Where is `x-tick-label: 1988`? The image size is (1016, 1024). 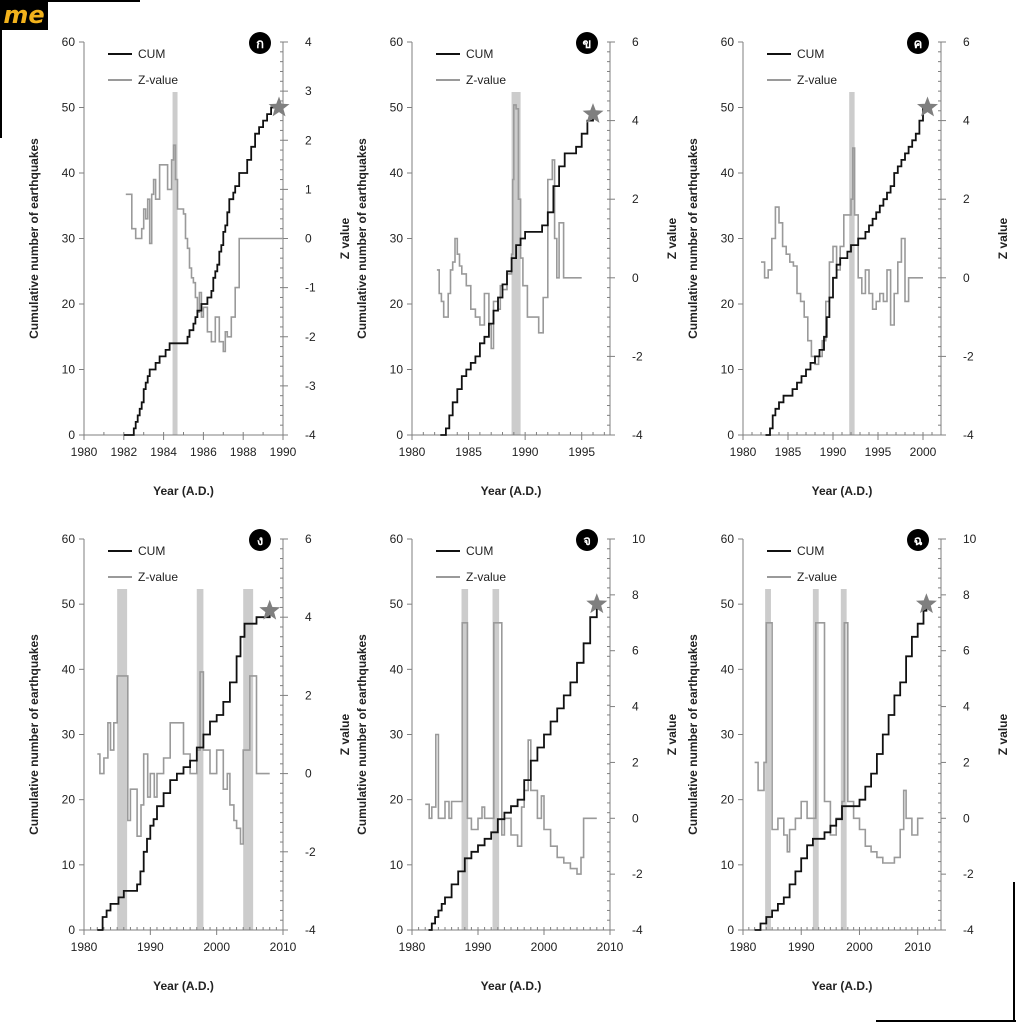 x-tick-label: 1988 is located at coordinates (243, 452).